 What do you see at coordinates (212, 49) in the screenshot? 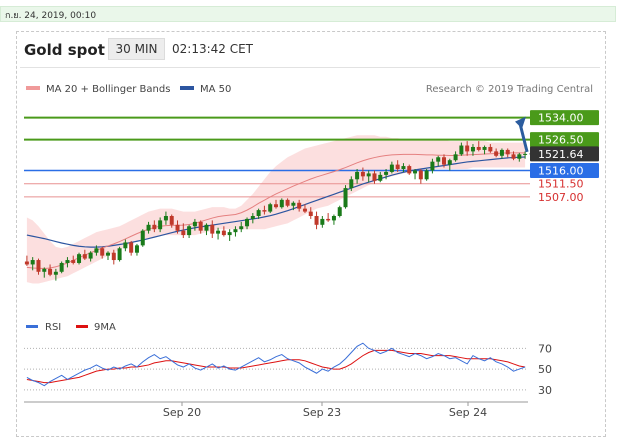
I see `header-time: 02:13:42 CET` at bounding box center [212, 49].